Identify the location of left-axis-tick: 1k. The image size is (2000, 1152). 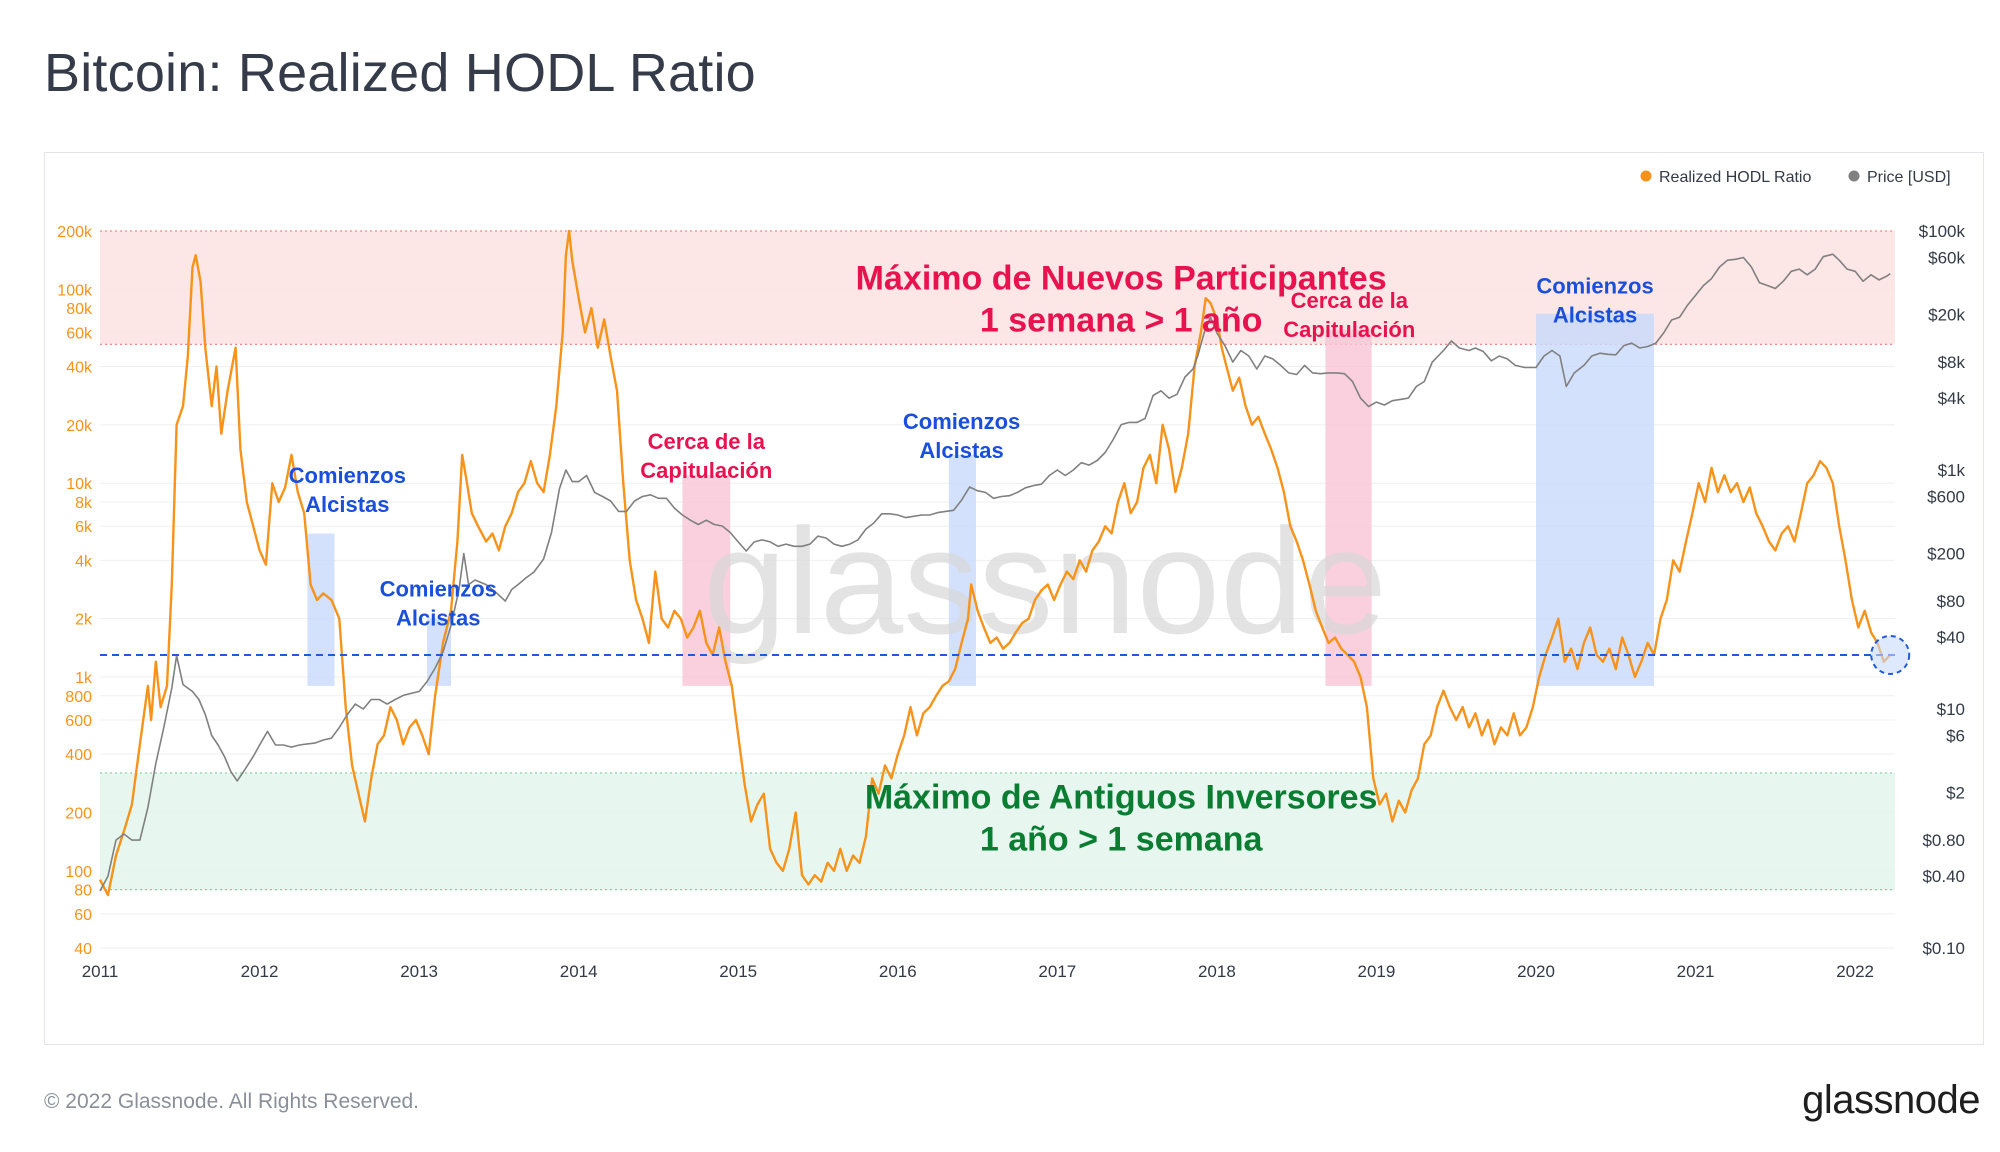
(84, 678).